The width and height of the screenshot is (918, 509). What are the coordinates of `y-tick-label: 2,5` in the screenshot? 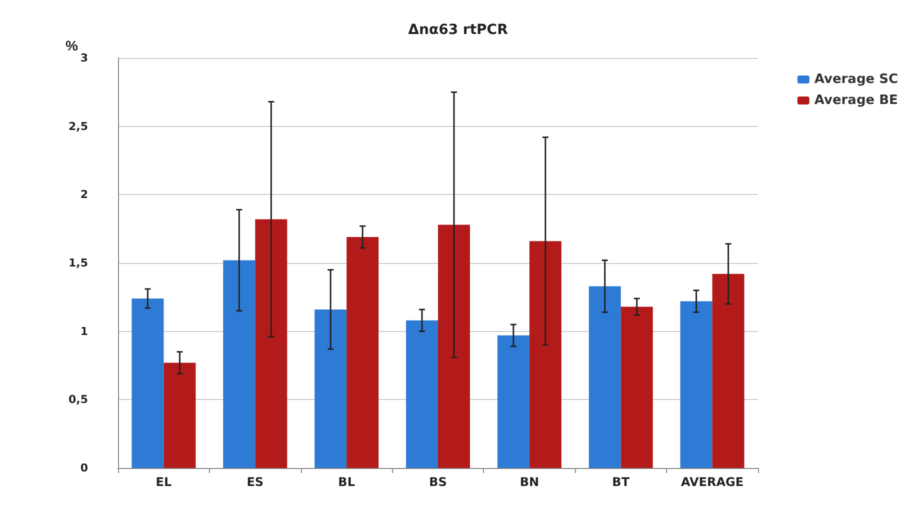 It's located at (78, 126).